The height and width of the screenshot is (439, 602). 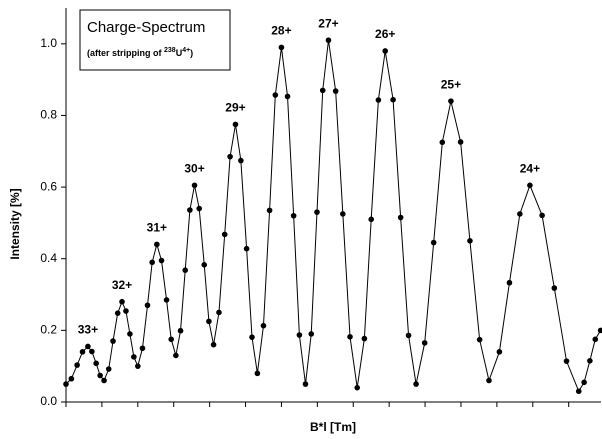 What do you see at coordinates (48, 186) in the screenshot?
I see `y-tick-label: 0.6` at bounding box center [48, 186].